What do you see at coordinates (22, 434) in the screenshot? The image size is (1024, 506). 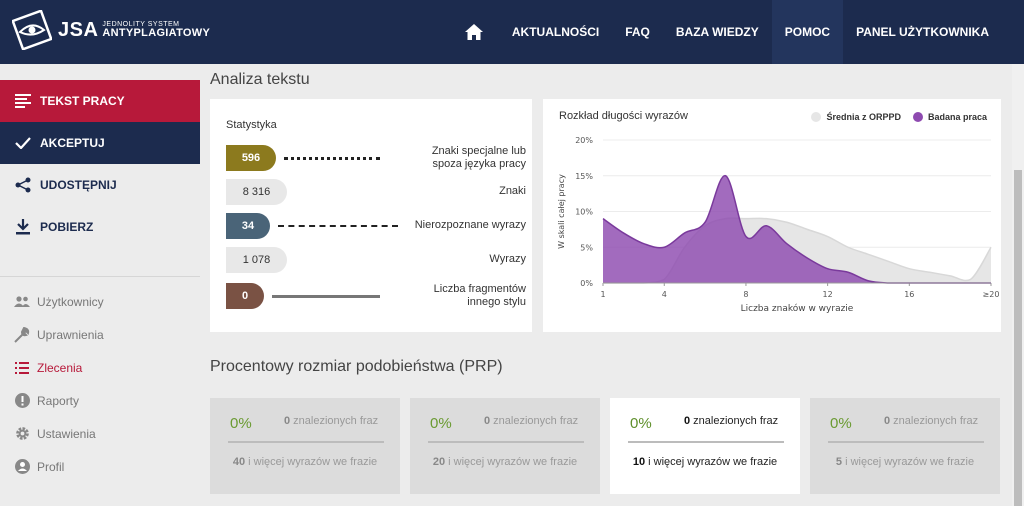 I see `gear-icon` at bounding box center [22, 434].